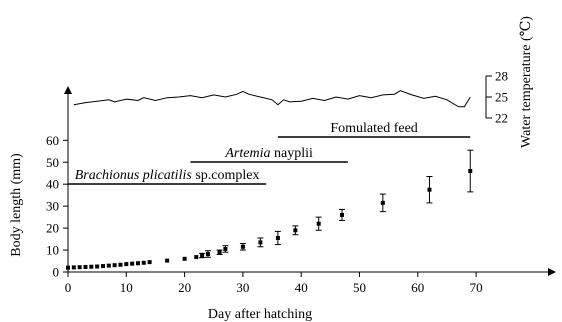 This screenshot has width=562, height=322. What do you see at coordinates (272, 99) in the screenshot?
I see `temperature-line` at bounding box center [272, 99].